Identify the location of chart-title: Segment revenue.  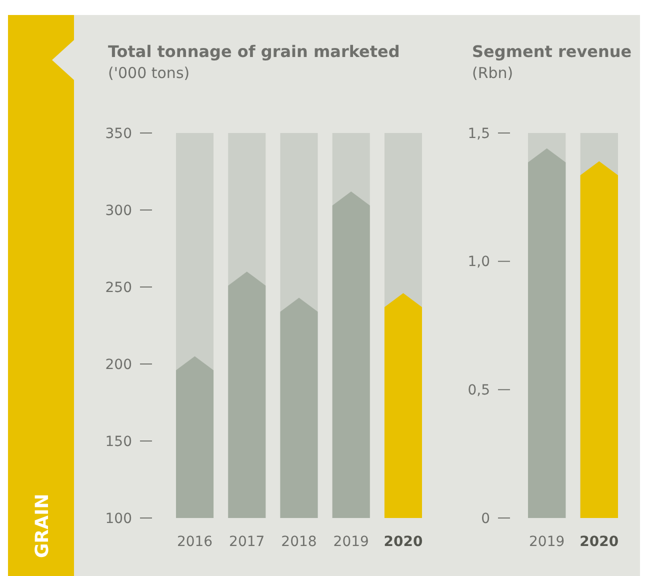
(552, 51).